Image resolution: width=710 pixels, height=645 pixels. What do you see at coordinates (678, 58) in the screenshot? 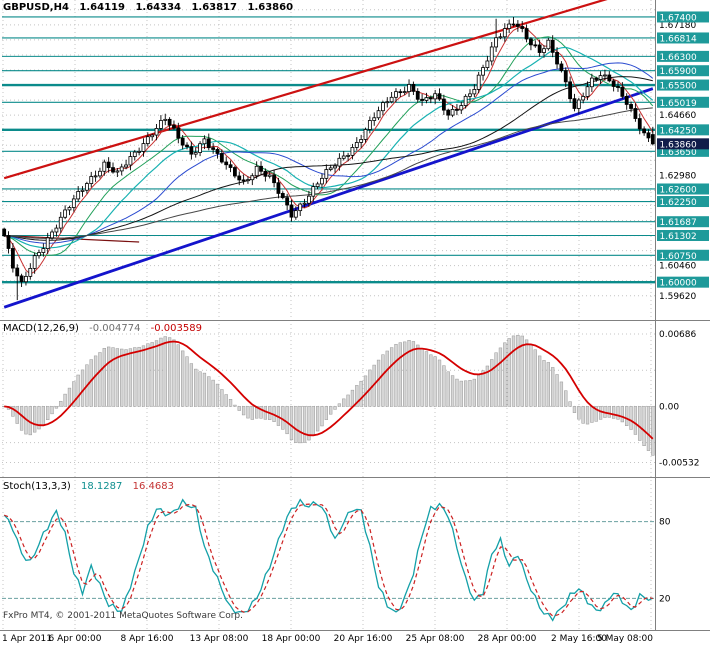
I see `svg-text: 1.66300` at bounding box center [678, 58].